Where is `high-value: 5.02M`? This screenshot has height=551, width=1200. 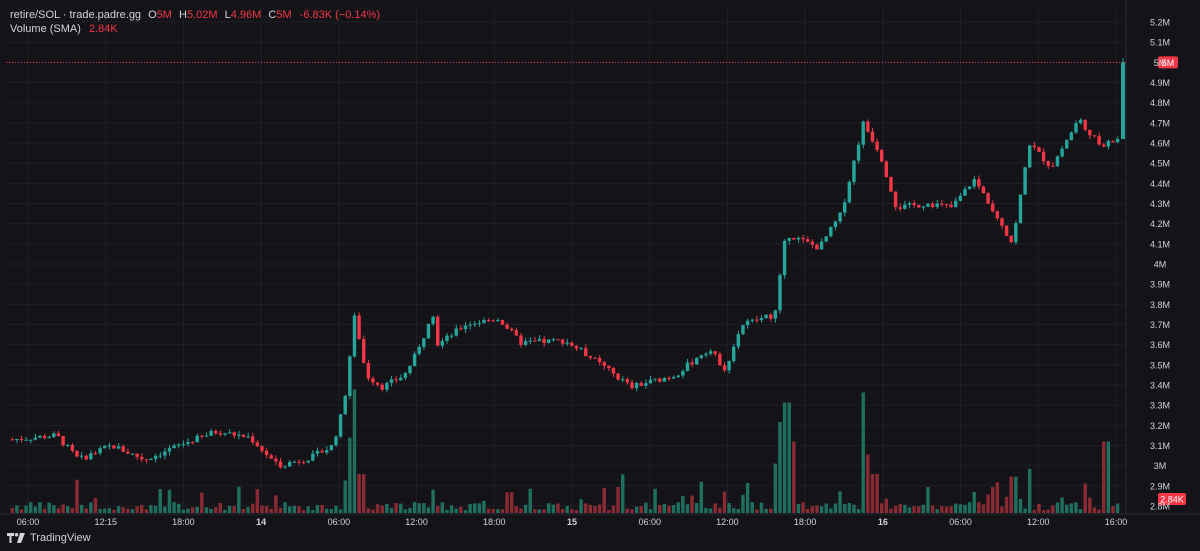
high-value: 5.02M is located at coordinates (202, 15).